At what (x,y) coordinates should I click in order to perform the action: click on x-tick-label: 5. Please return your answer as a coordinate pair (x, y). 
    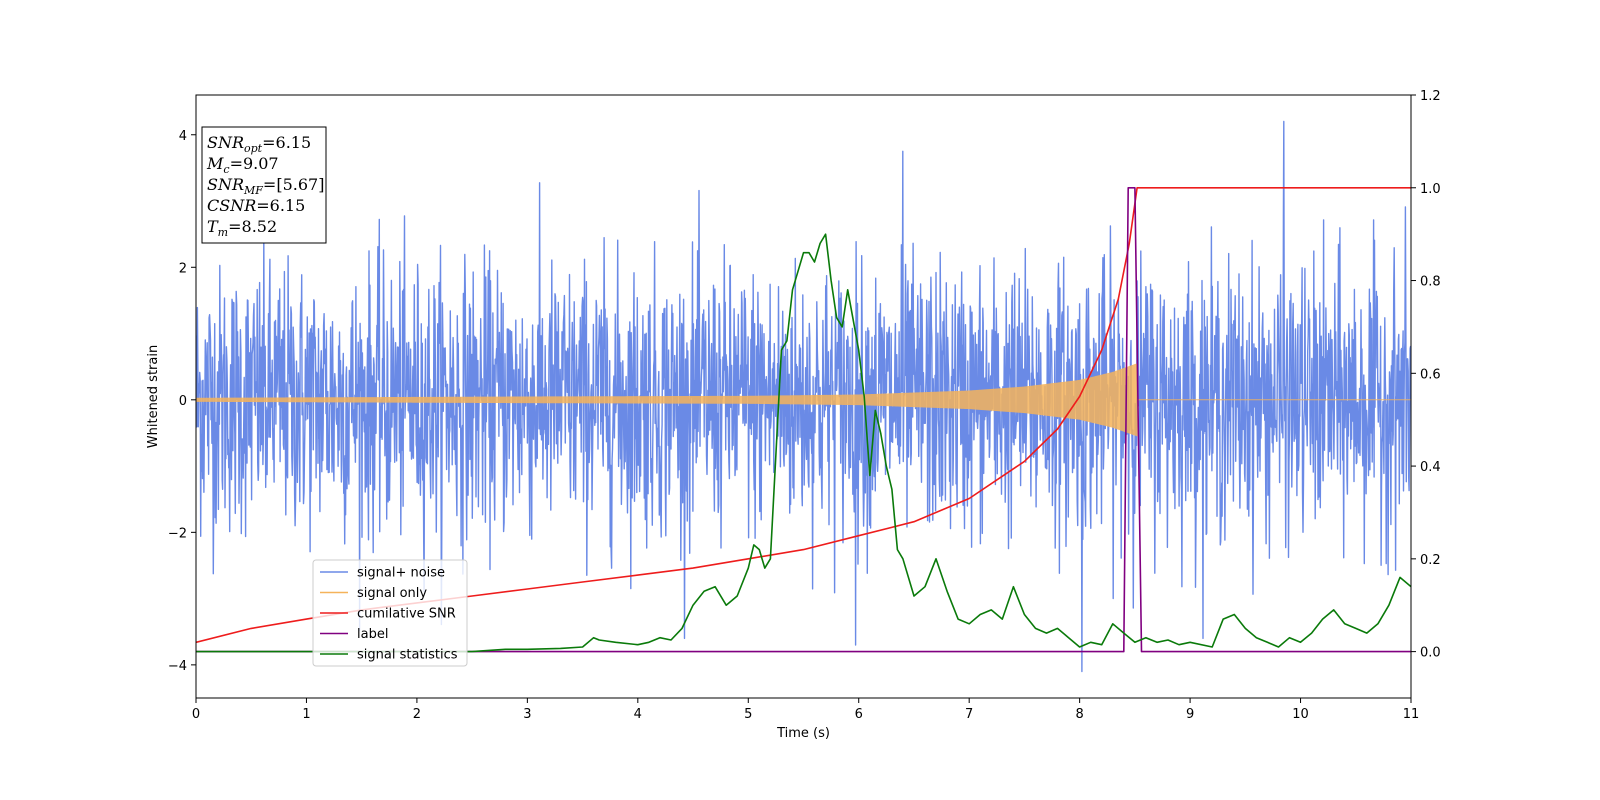
    Looking at the image, I should click on (748, 714).